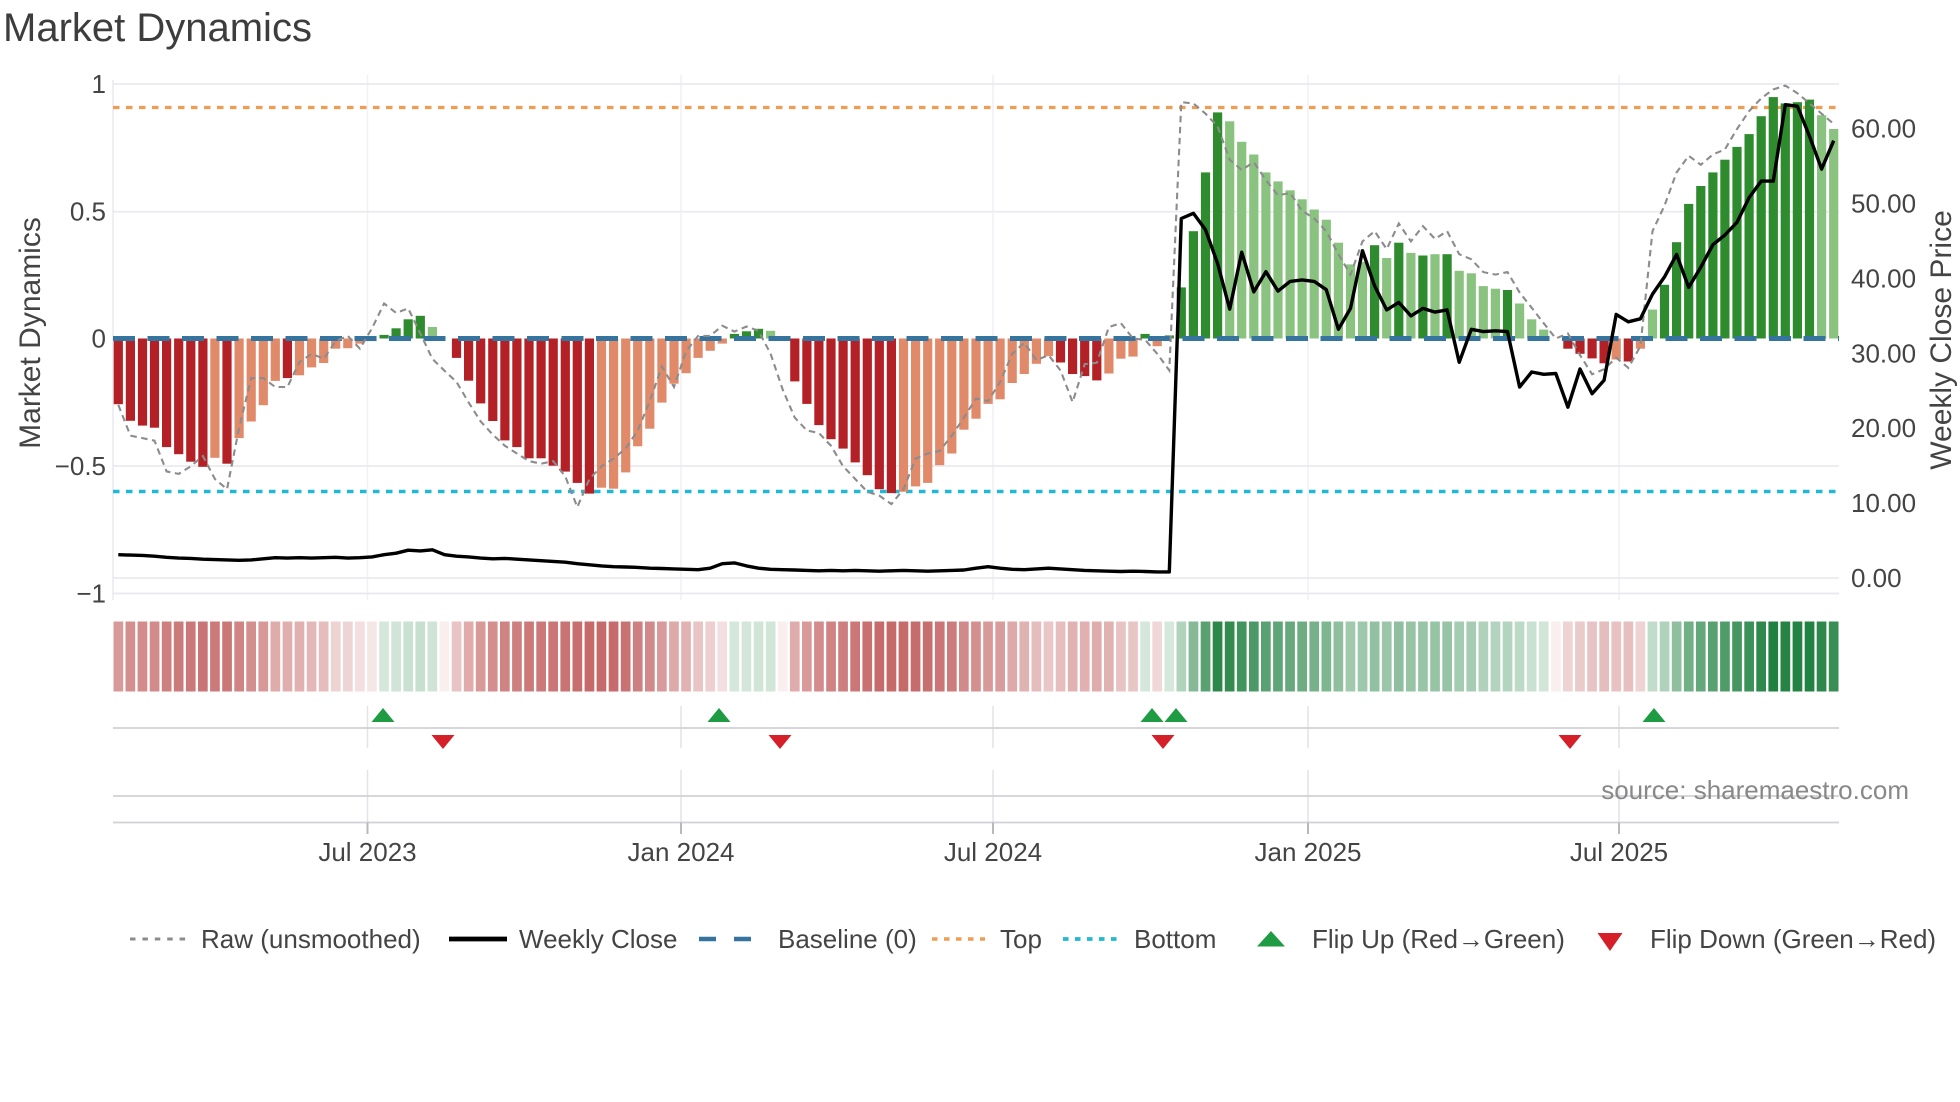  Describe the element at coordinates (1883, 129) in the screenshot. I see `svg-text: 60.00` at that location.